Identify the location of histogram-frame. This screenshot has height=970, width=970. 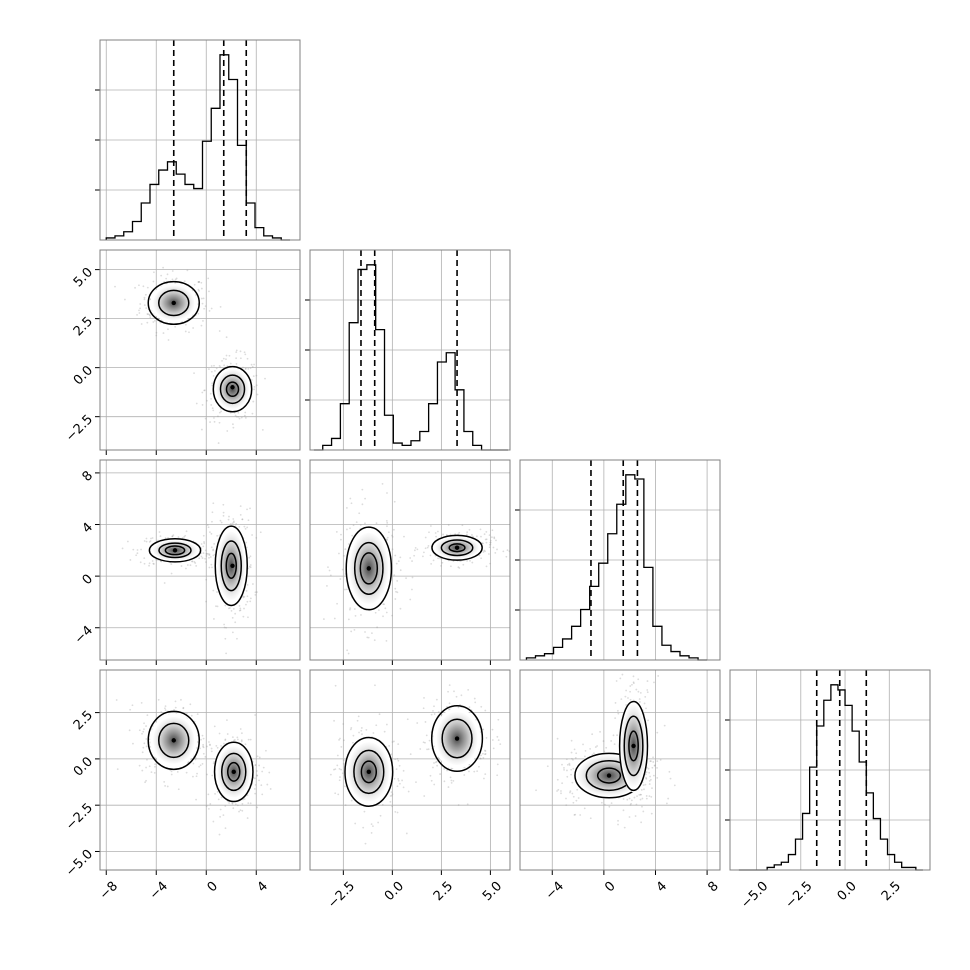
(410, 350).